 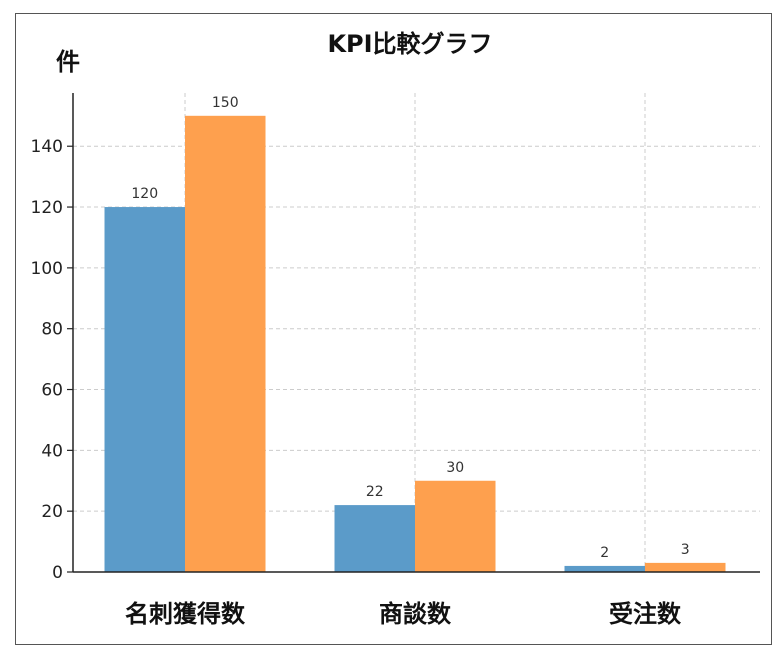 I want to click on data-label: 30, so click(x=455, y=468).